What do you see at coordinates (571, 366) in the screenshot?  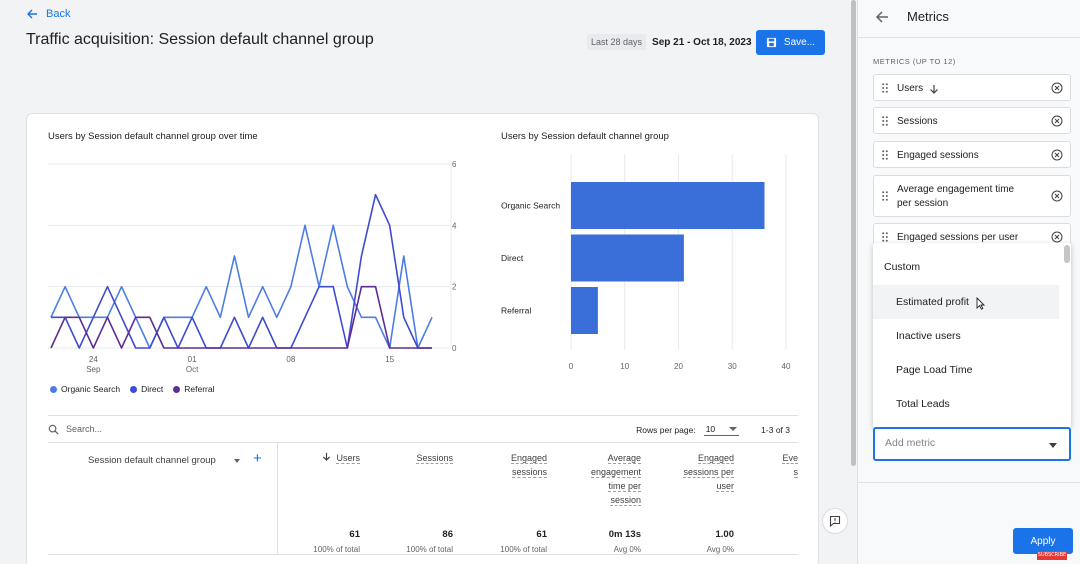 I see `x-tick-label: 0` at bounding box center [571, 366].